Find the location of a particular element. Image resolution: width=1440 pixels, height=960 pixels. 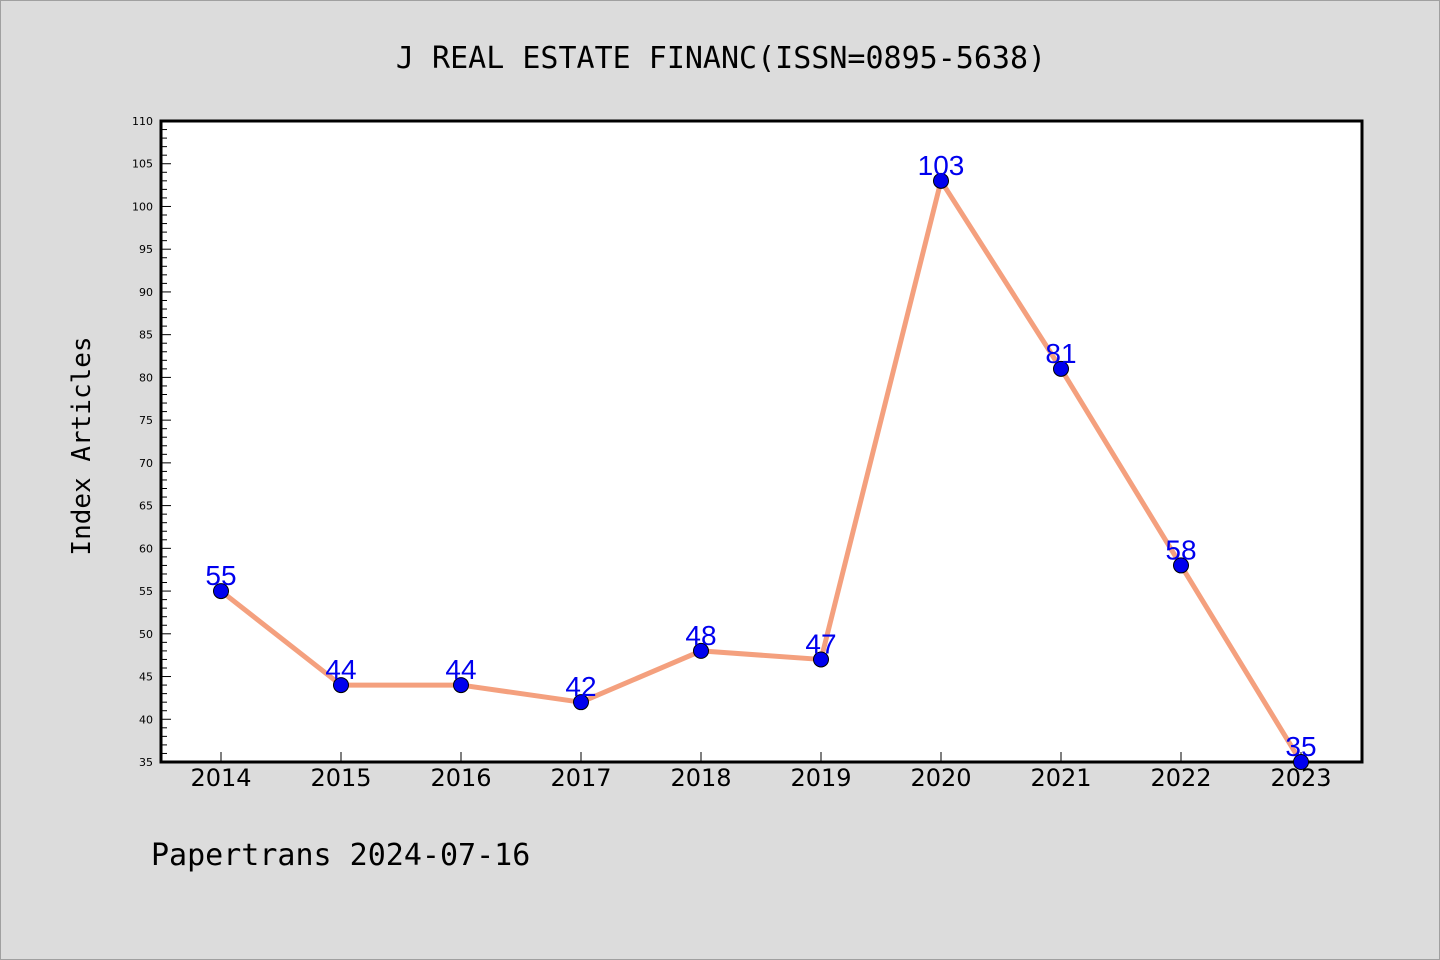

x-tick-label: 2021 is located at coordinates (1060, 778).